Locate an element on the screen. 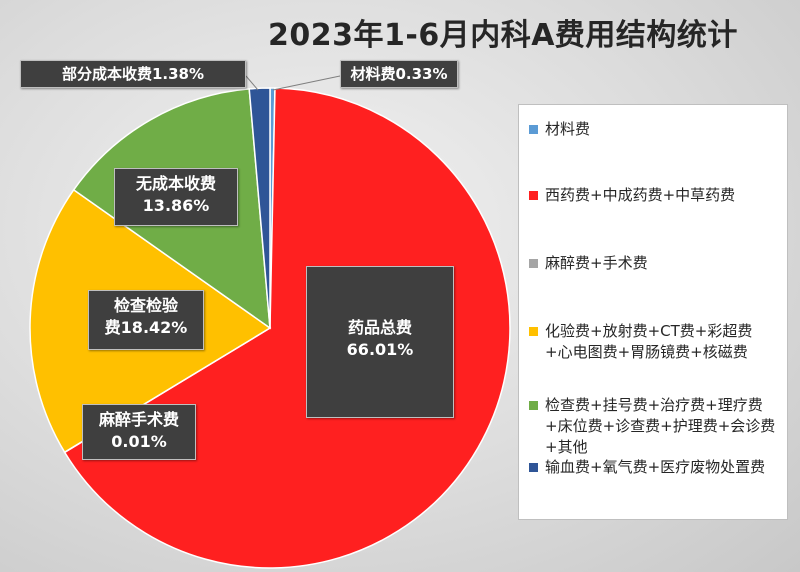  legend-item-exam-other: 检查费+挂号费+治疗费+理疗费+床位费+诊查费+护理费+会诊费+其他 is located at coordinates (654, 426).